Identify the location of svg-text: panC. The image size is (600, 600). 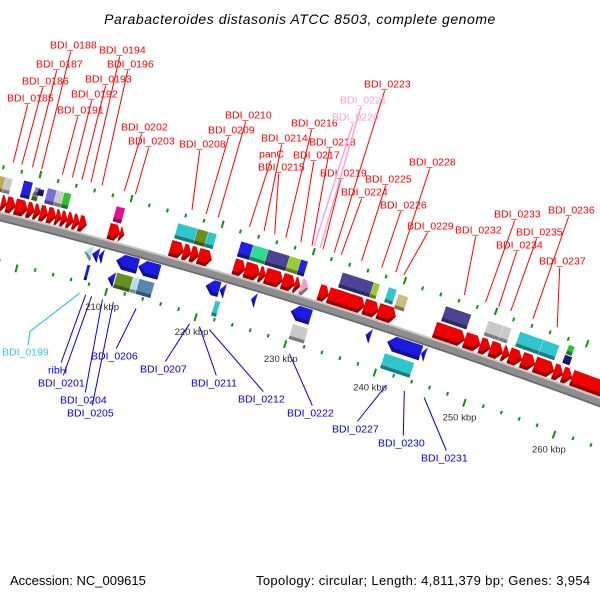
(272, 155).